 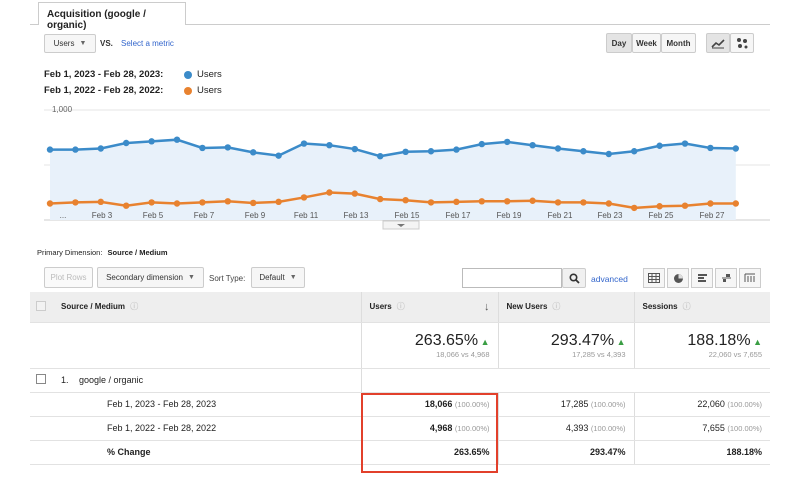 I want to click on row-empty, so click(x=41, y=452).